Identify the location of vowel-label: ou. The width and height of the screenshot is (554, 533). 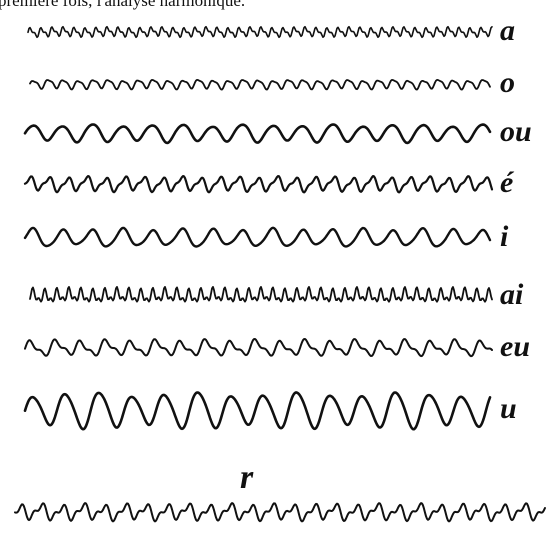
(516, 131).